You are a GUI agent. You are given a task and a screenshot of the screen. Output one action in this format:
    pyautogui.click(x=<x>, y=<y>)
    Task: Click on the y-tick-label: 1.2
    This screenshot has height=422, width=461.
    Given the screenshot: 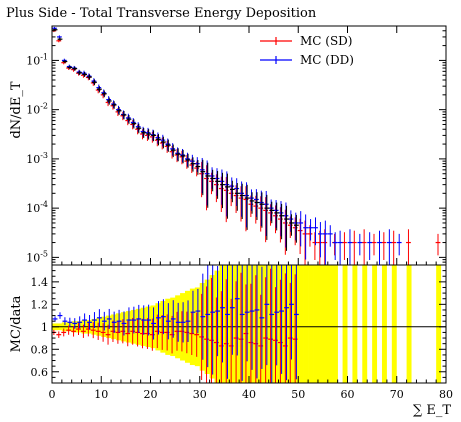 What is the action you would take?
    pyautogui.click(x=40, y=304)
    